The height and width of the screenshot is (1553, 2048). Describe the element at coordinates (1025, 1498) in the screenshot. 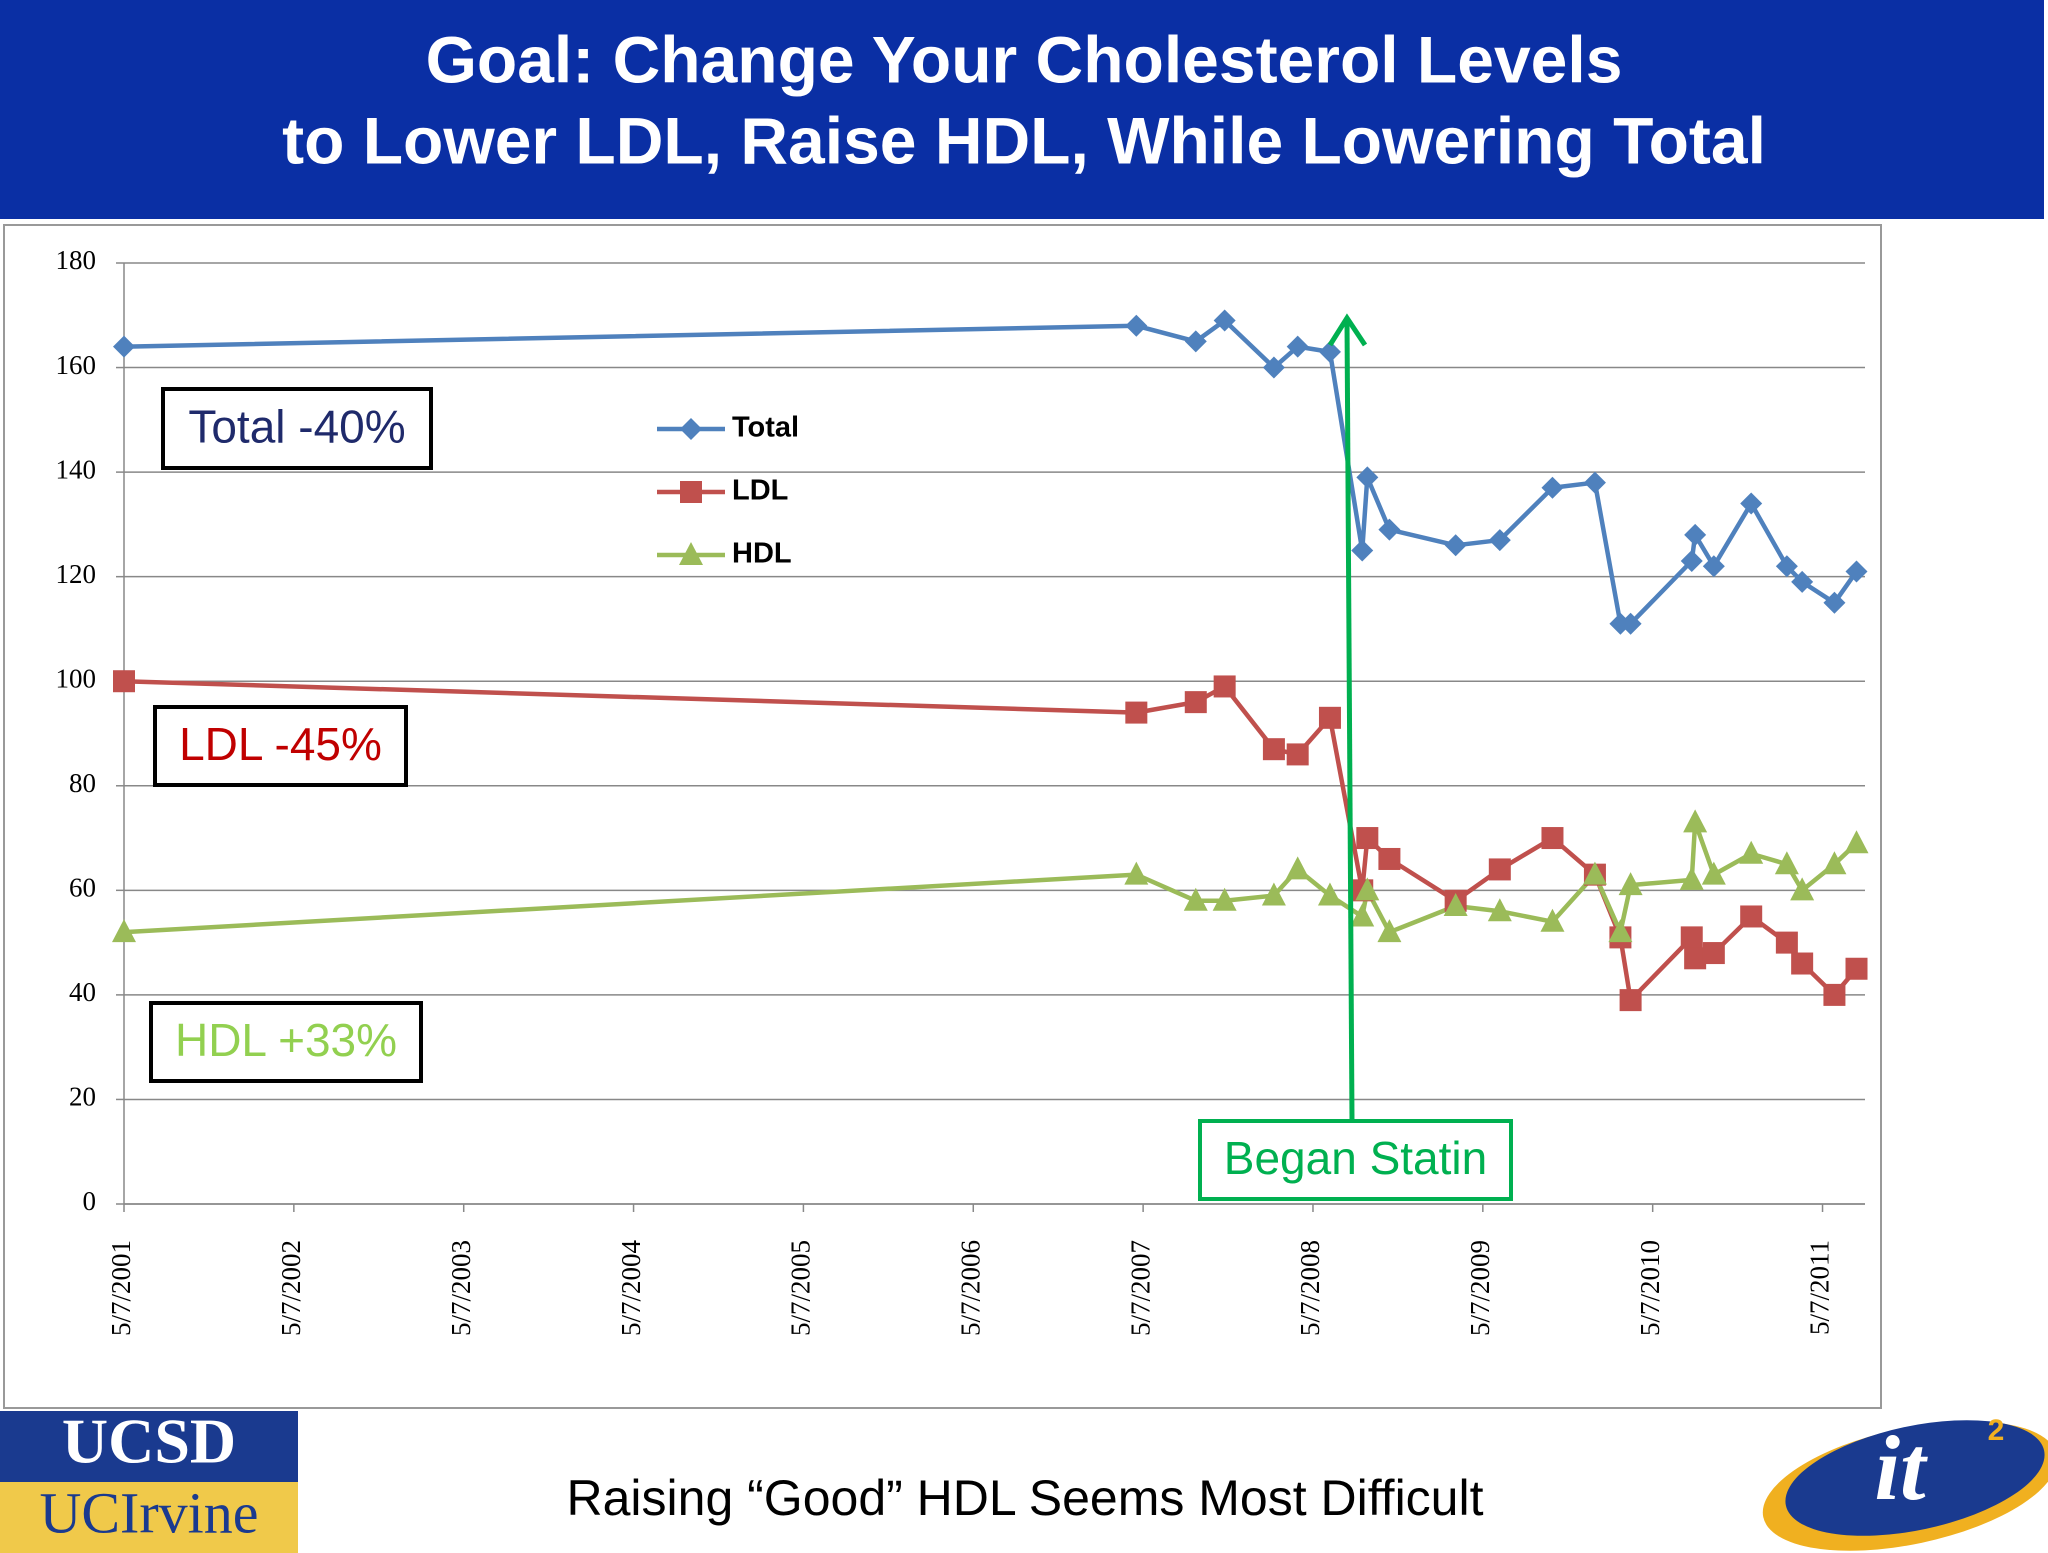

I see `footer: Raising “Good” HDL Seems Most Difficult` at that location.